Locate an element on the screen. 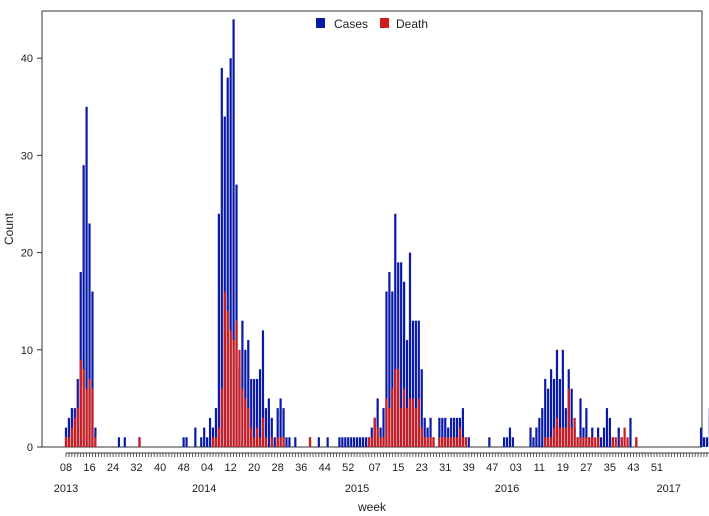  legend-label-cases: Cases is located at coordinates (351, 24).